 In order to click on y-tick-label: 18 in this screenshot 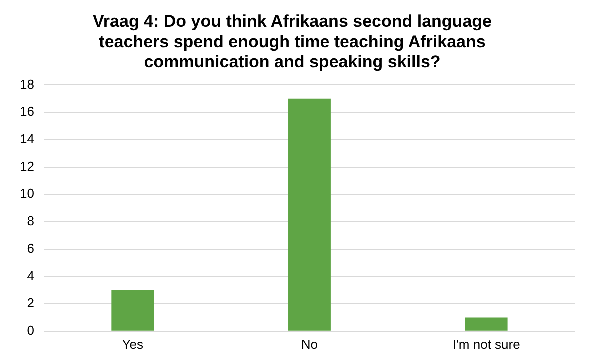, I will do `click(27, 84)`.